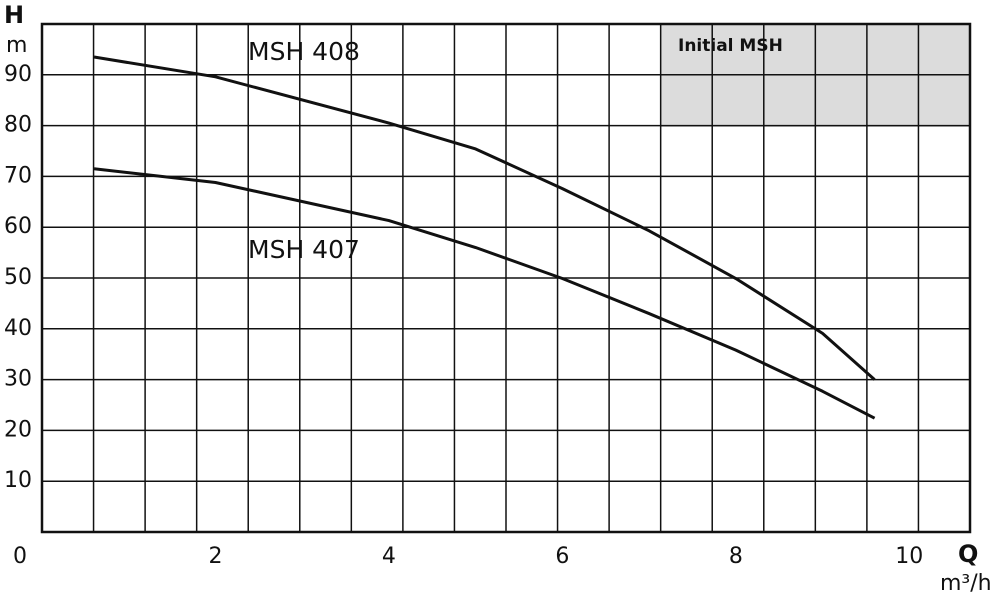 The height and width of the screenshot is (602, 999). I want to click on x-axis-label: Q, so click(968, 554).